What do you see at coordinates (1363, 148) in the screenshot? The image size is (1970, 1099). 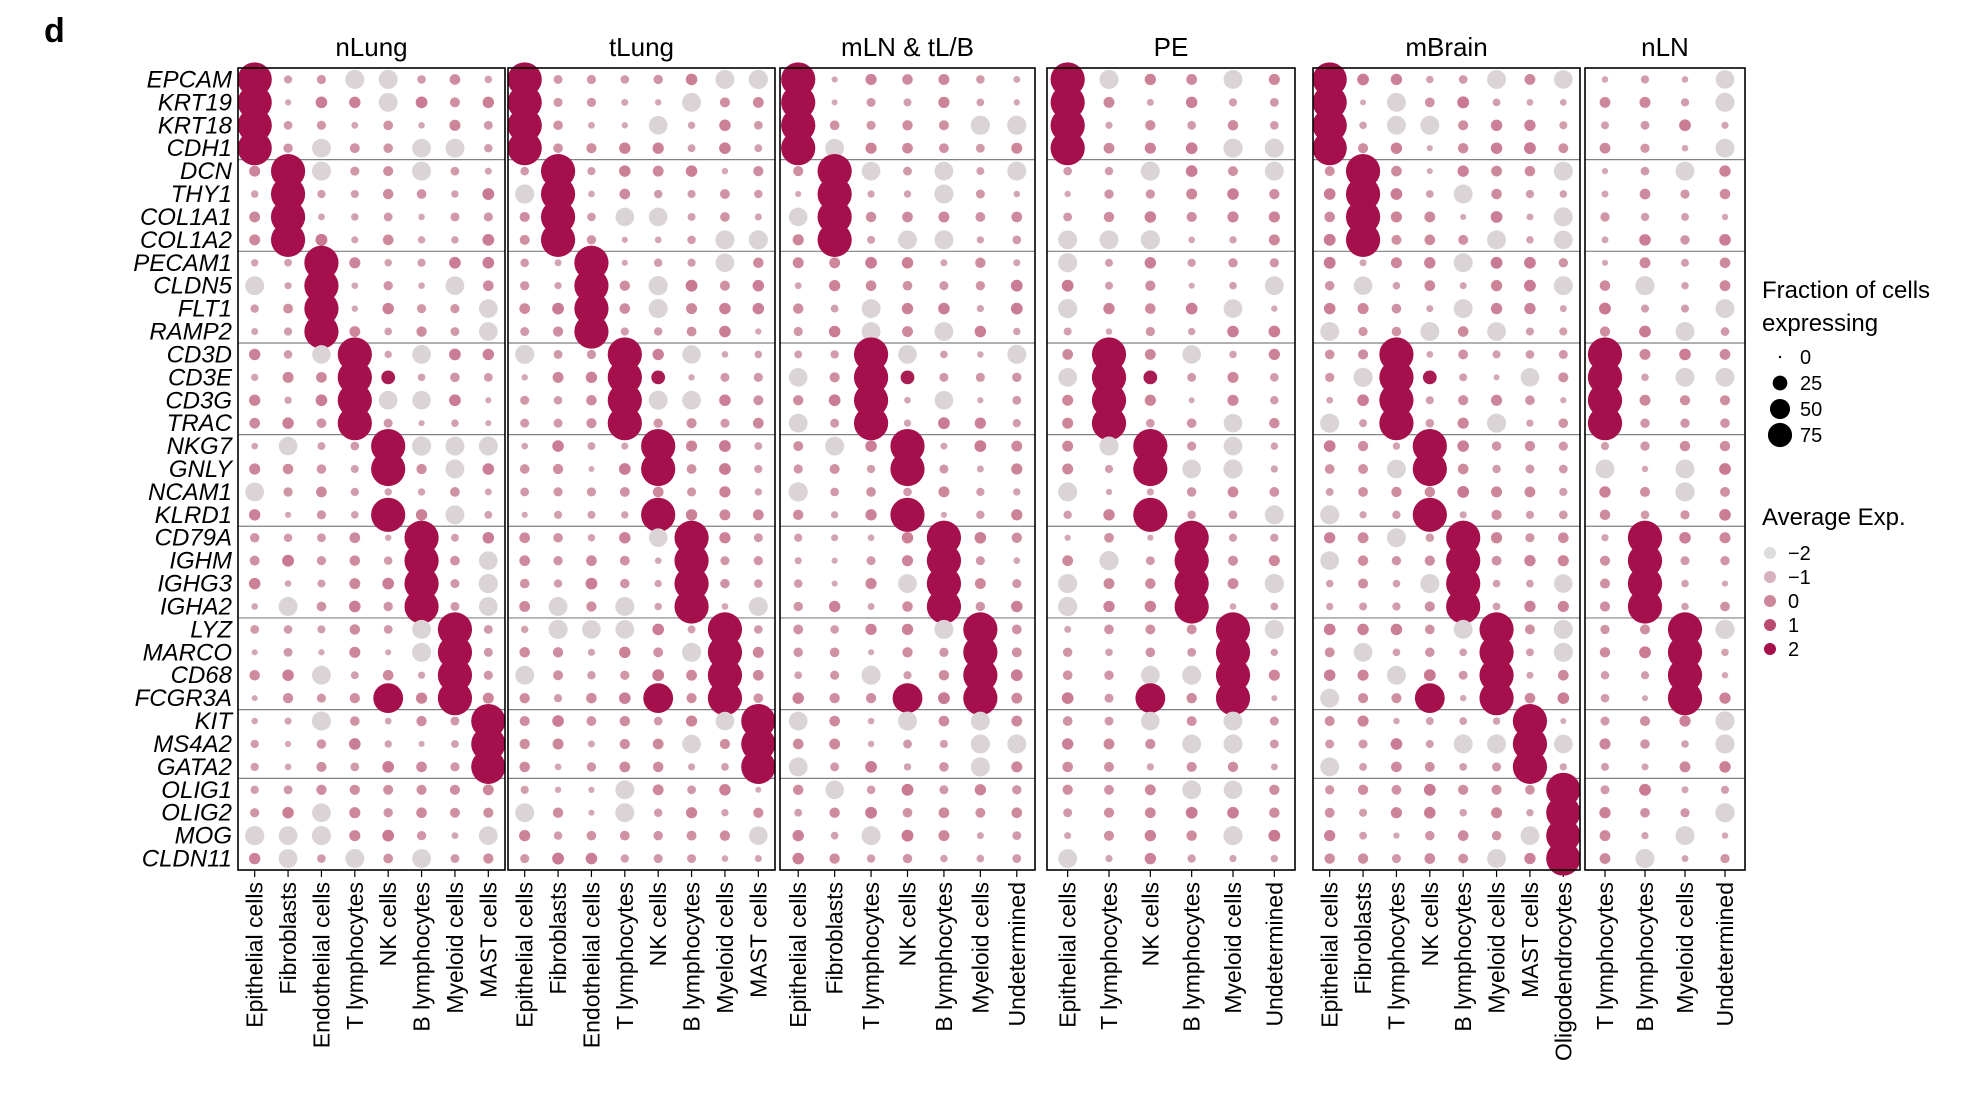 I see `dot-cdh1-fibroblasts` at bounding box center [1363, 148].